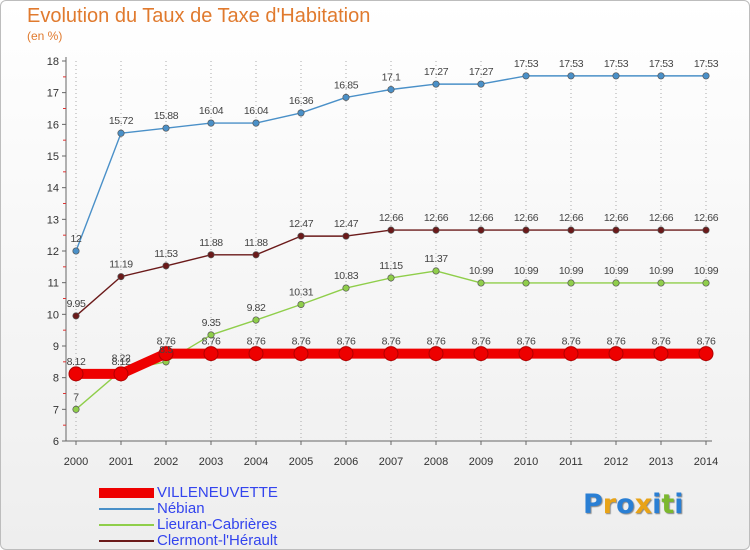  I want to click on legend-label: VILLENEUVETTE, so click(217, 492).